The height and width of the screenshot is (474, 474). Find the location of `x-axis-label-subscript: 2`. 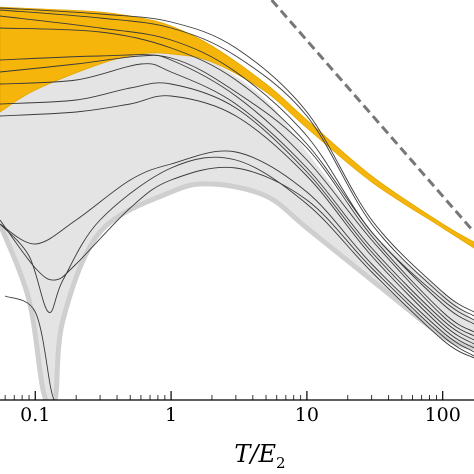

x-axis-label-subscript: 2 is located at coordinates (281, 463).